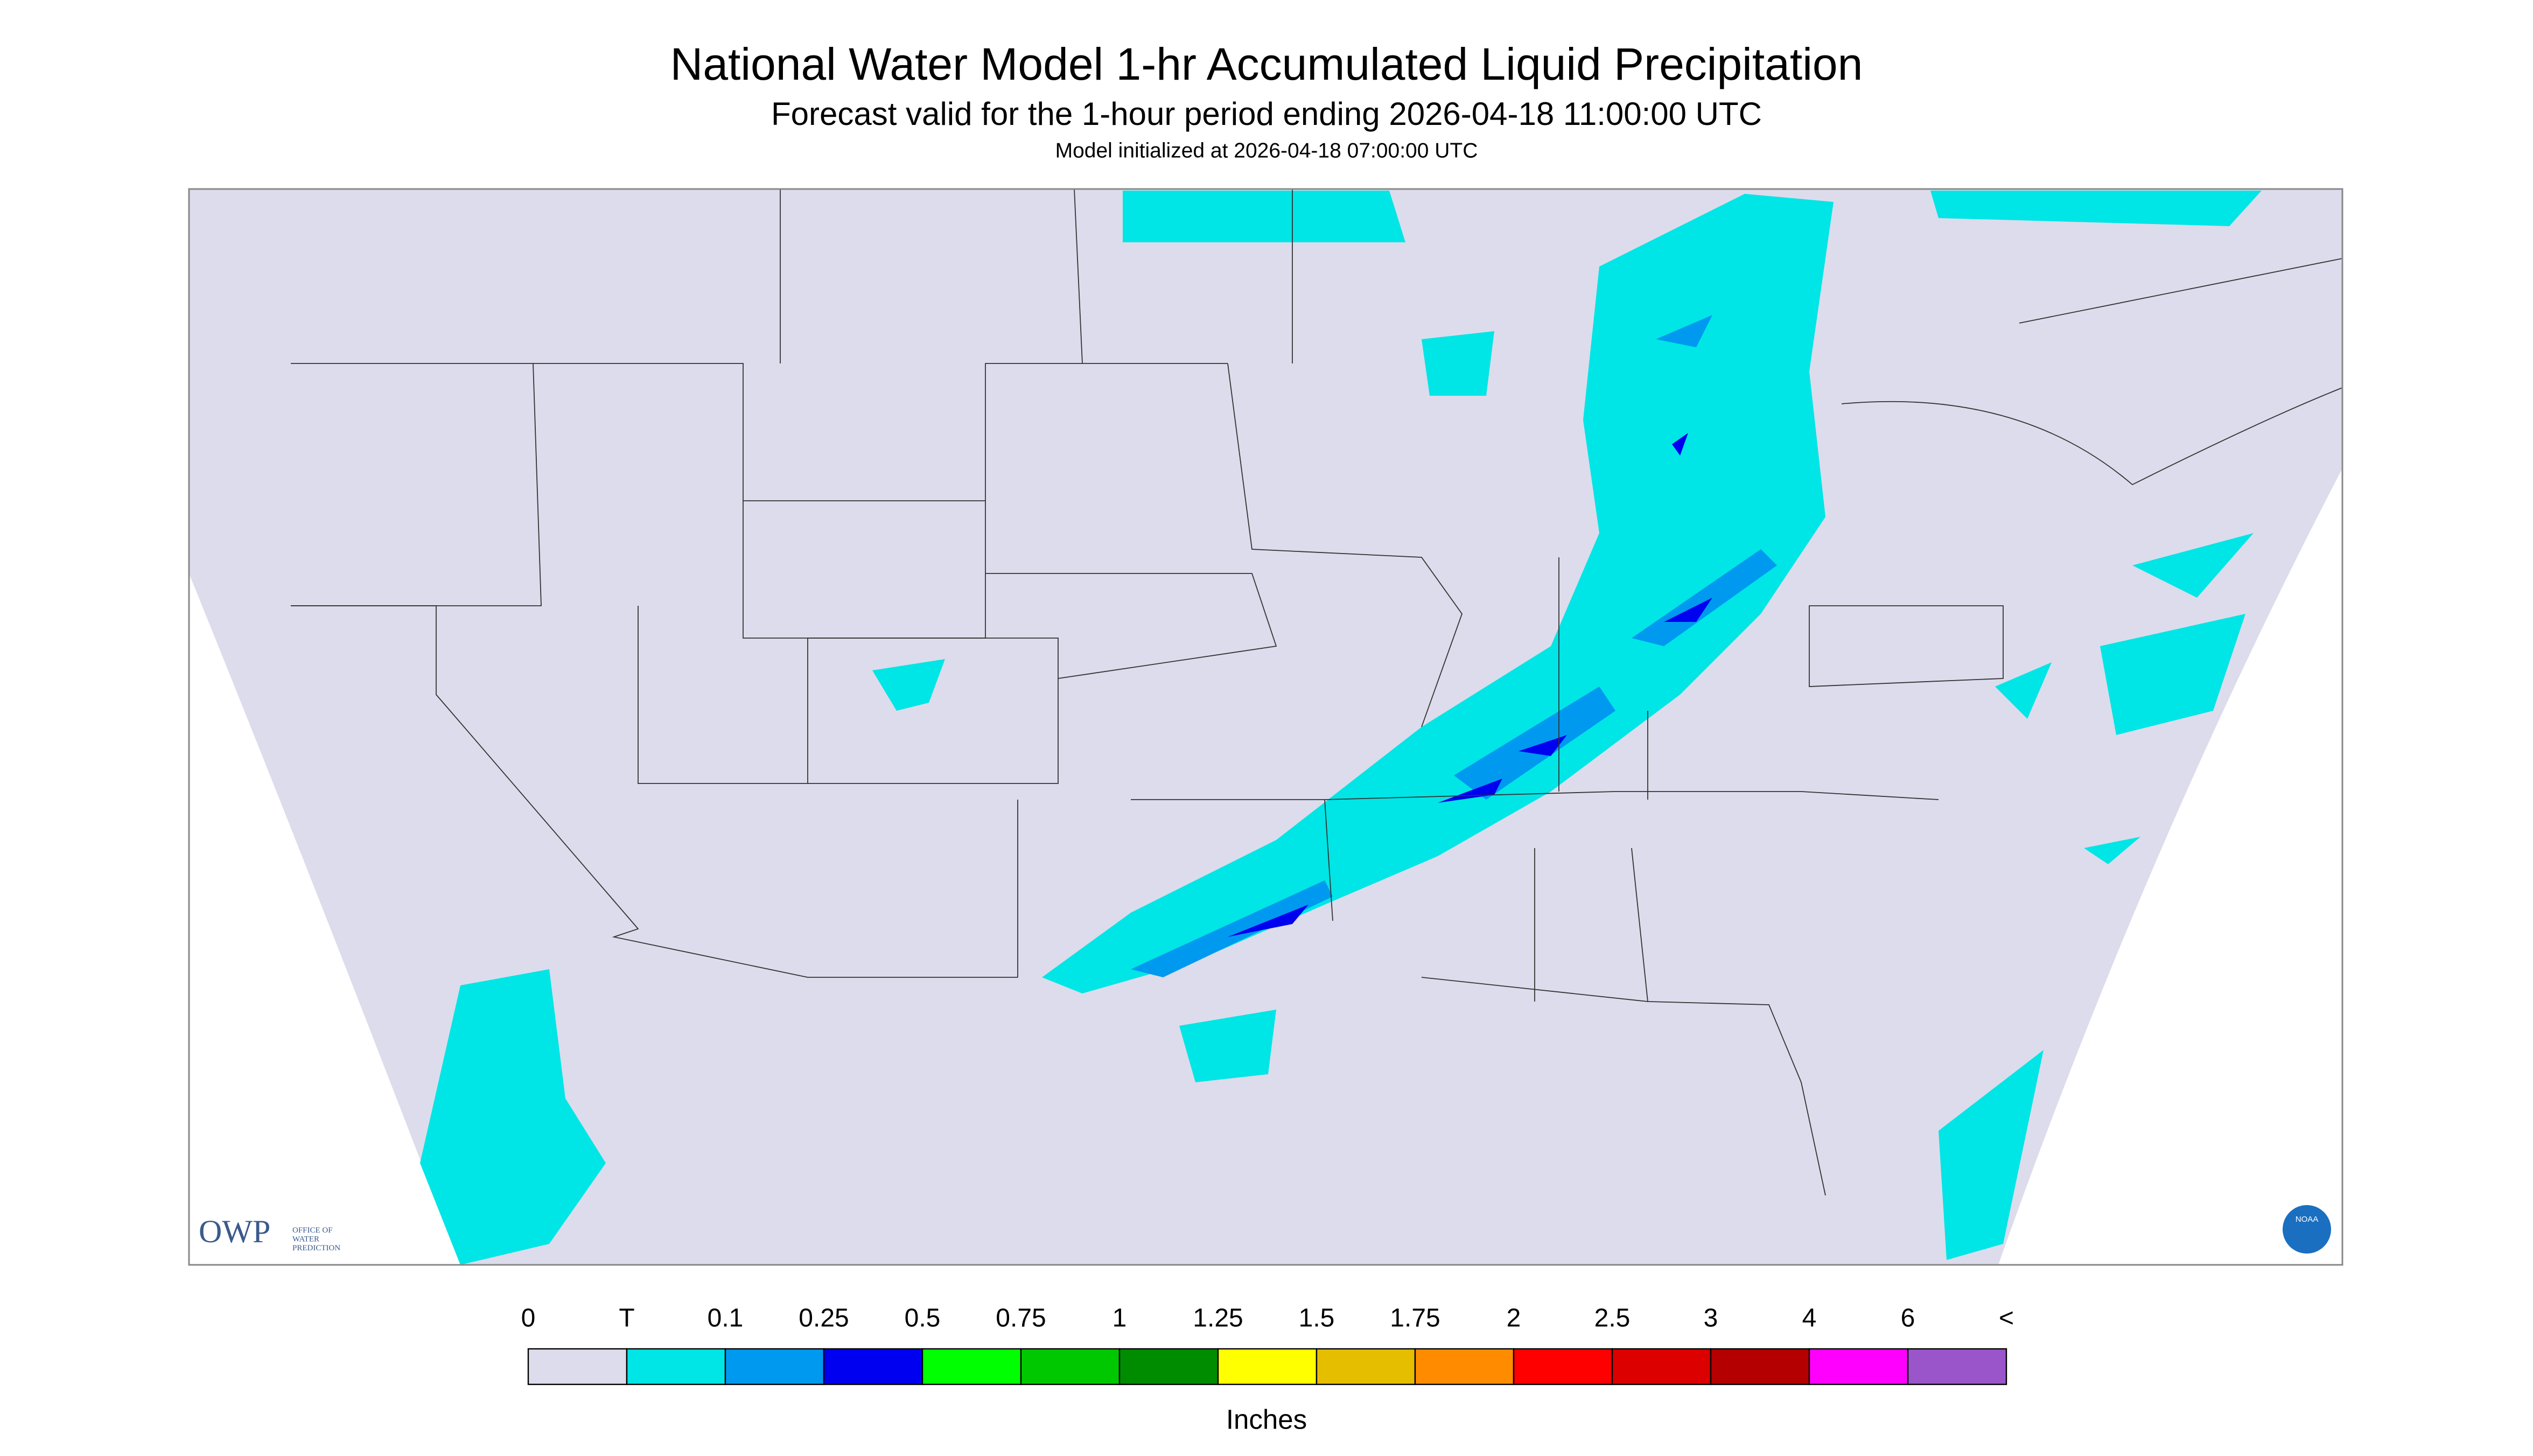  What do you see at coordinates (1218, 1318) in the screenshot?
I see `legend-label: 1.25` at bounding box center [1218, 1318].